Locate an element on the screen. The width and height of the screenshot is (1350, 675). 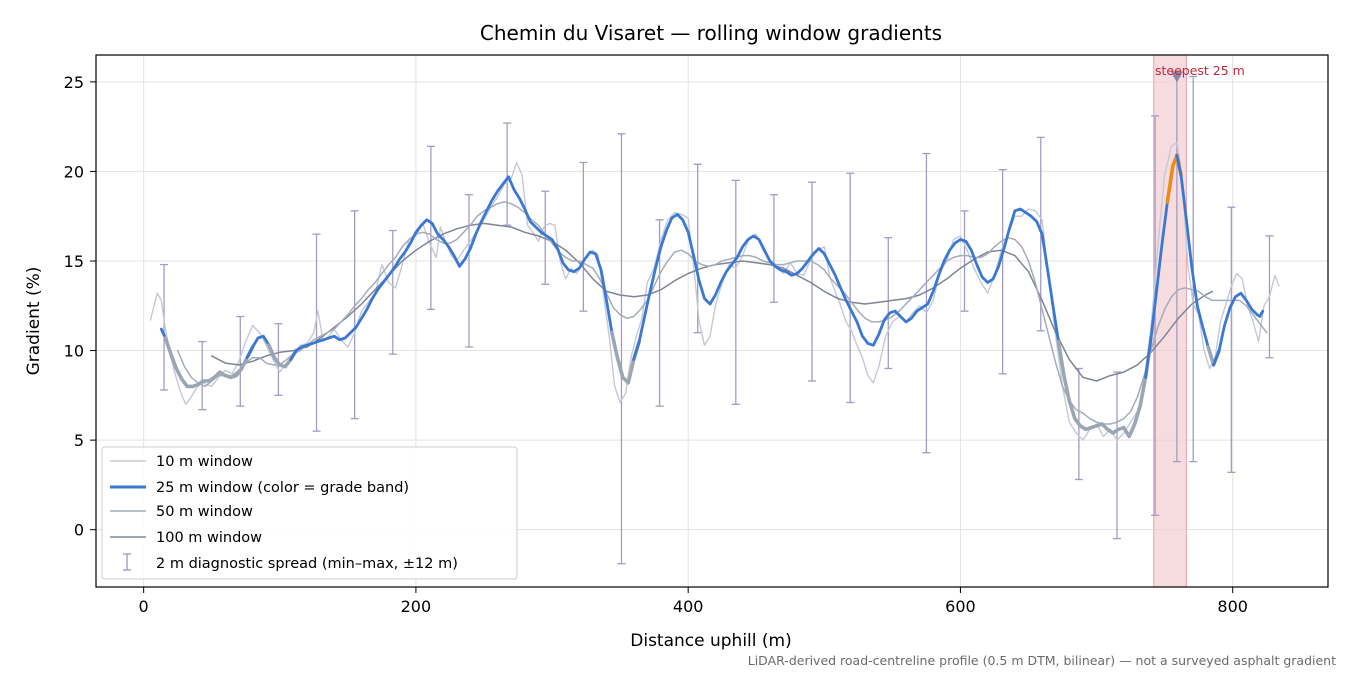
legend-frame is located at coordinates (309, 513).